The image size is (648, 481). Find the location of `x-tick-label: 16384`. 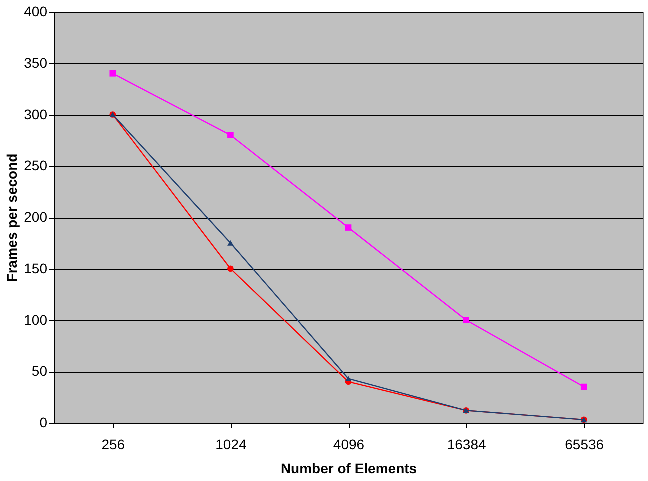

x-tick-label: 16384 is located at coordinates (466, 444).